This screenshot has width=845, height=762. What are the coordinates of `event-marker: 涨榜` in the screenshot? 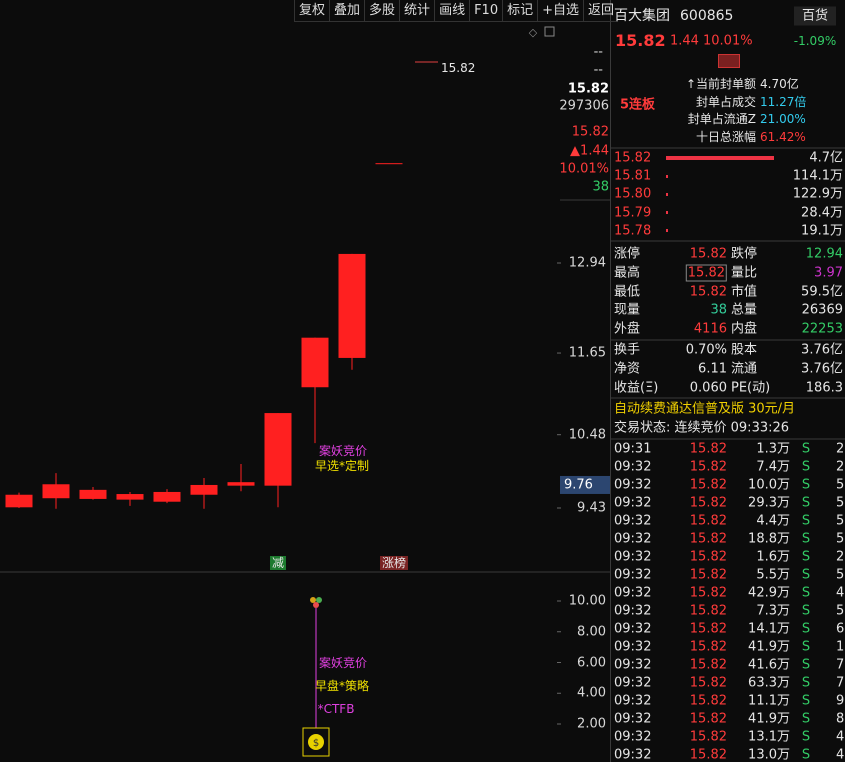 It's located at (394, 563).